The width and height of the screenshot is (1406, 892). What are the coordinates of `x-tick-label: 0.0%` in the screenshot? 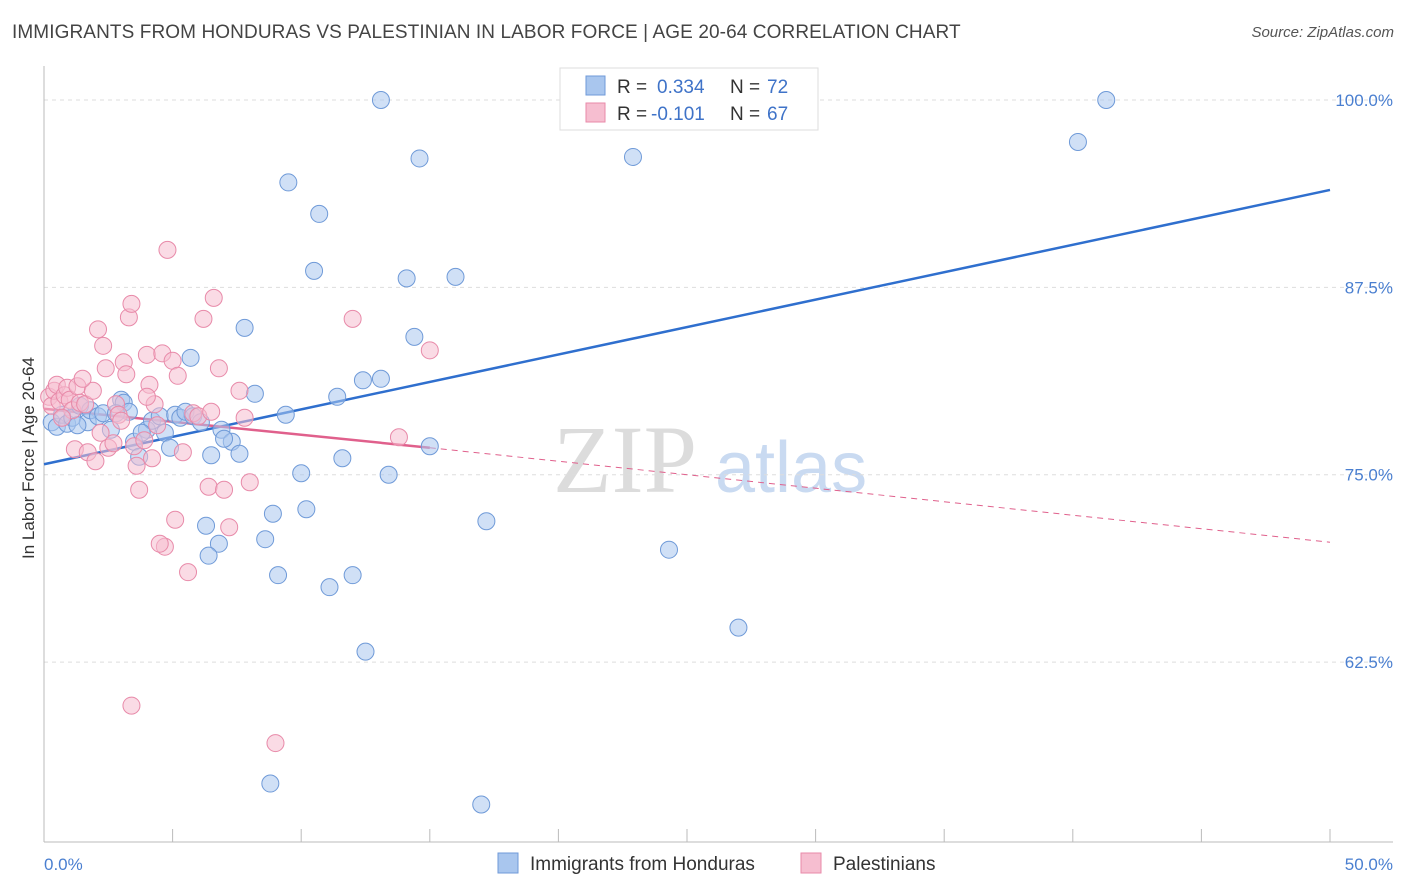 It's located at (63, 864).